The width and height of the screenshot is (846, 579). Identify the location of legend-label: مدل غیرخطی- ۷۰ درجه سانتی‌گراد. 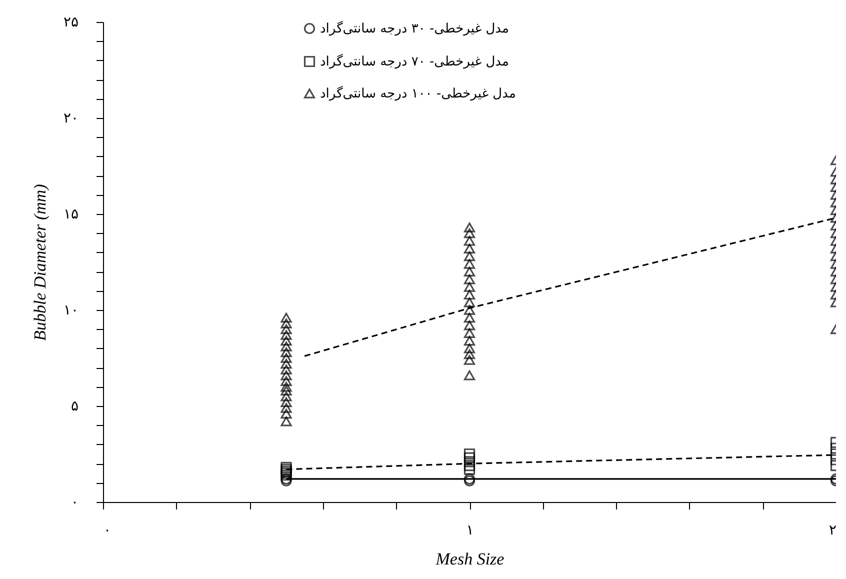
(414, 62).